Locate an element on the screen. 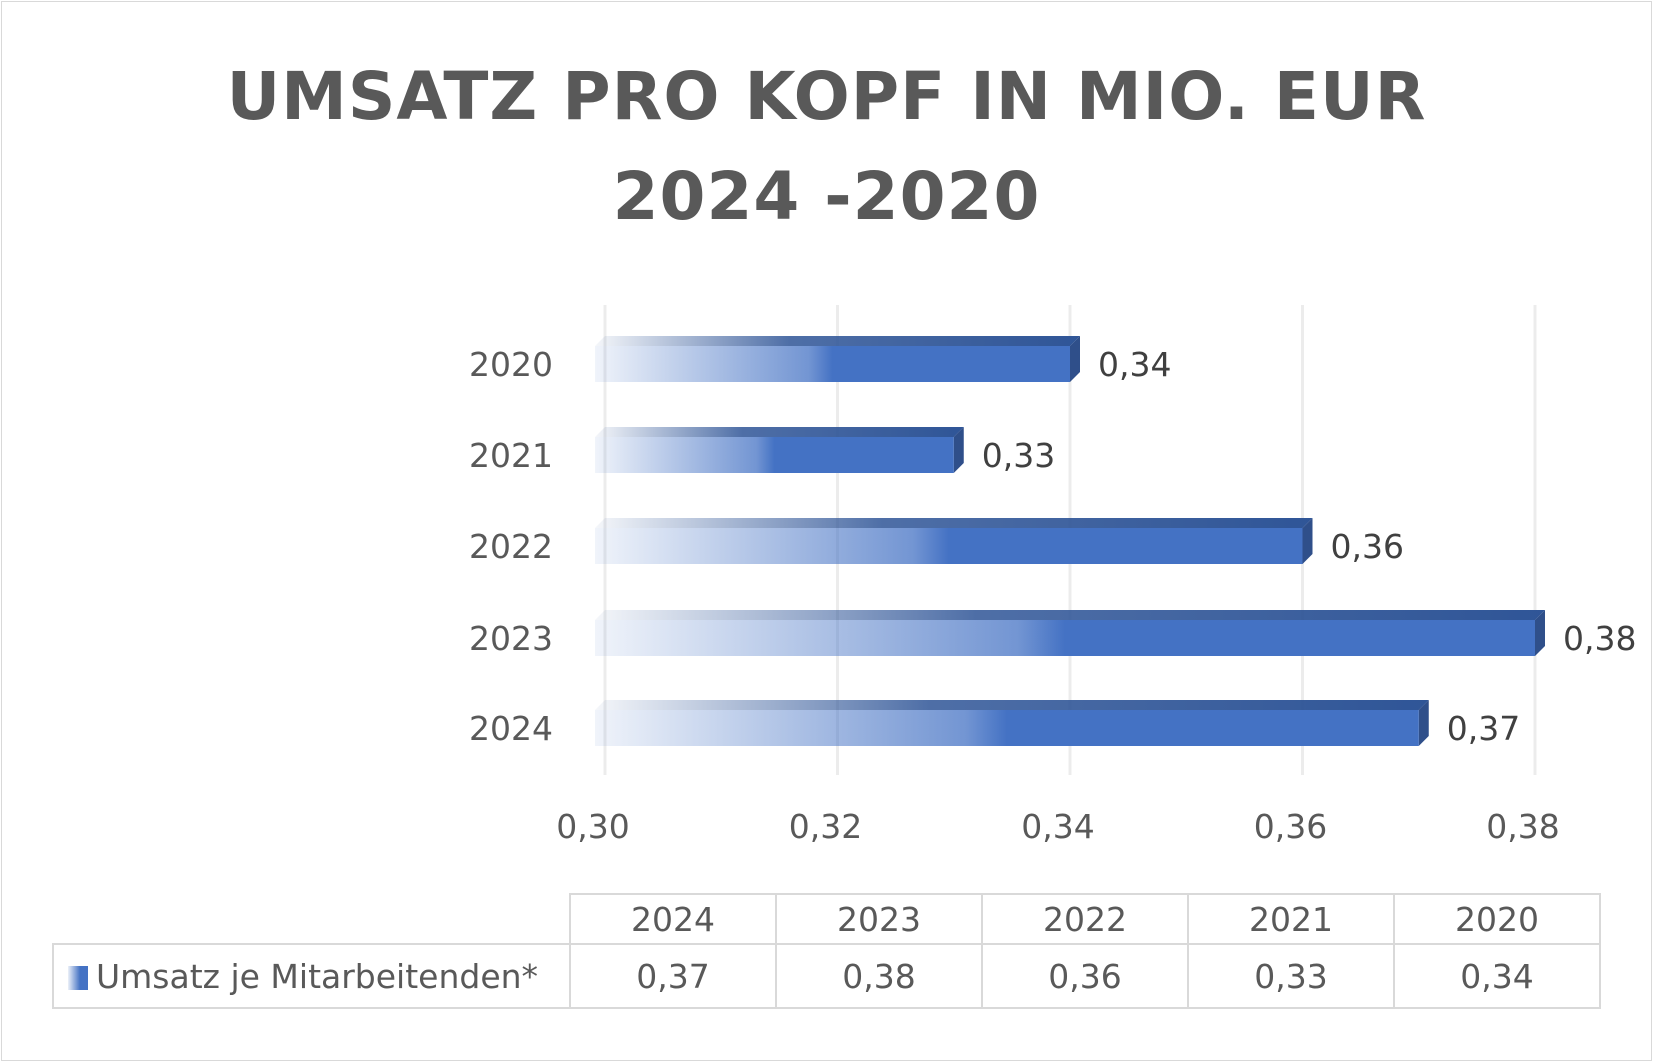 The width and height of the screenshot is (1653, 1062). table-cell: 0,38 is located at coordinates (879, 976).